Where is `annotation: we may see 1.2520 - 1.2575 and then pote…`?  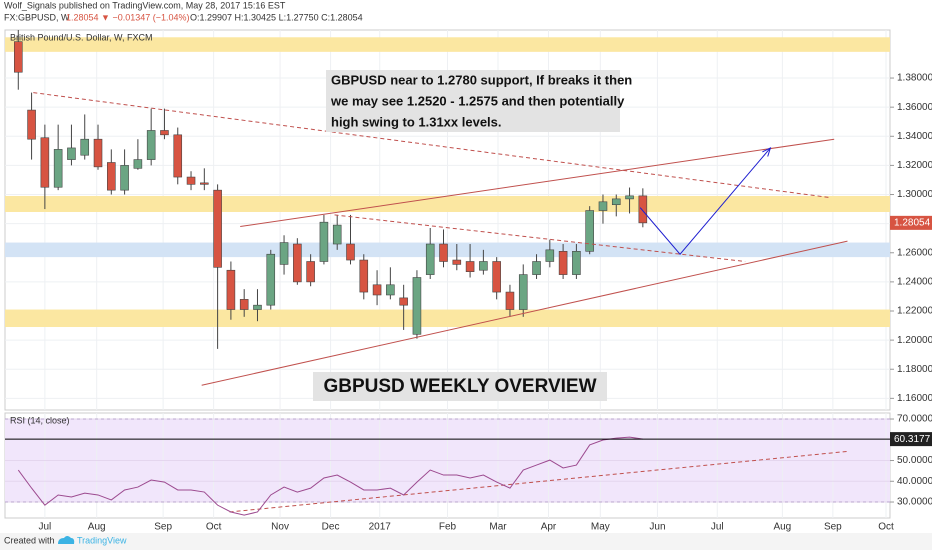
annotation: we may see 1.2520 - 1.2575 and then pote… is located at coordinates (477, 100).